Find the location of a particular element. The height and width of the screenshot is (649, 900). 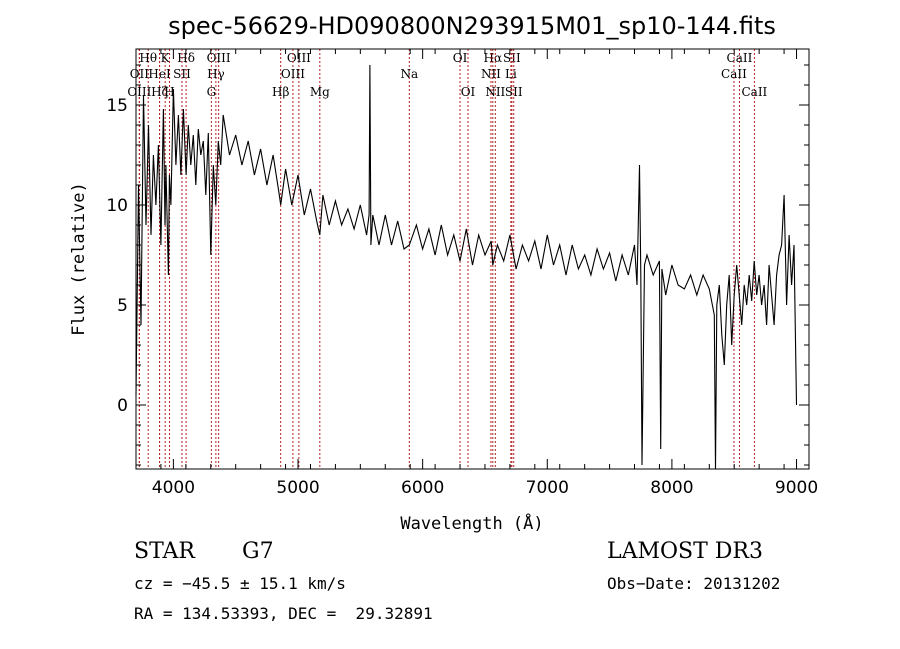

line-marker-label: G is located at coordinates (212, 92).